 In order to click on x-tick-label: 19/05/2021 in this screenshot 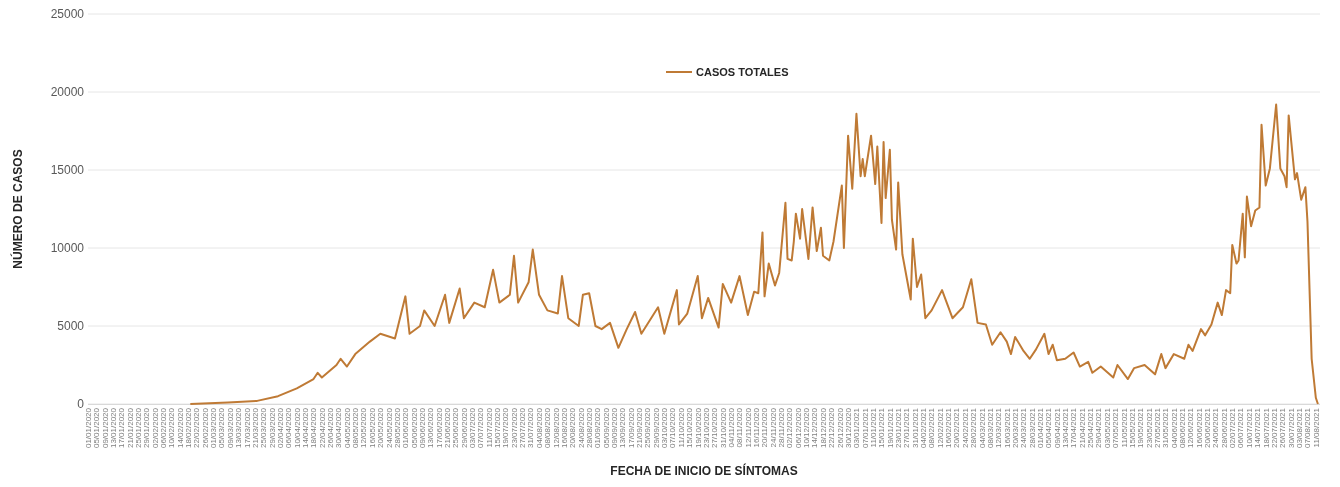, I will do `click(1141, 428)`.